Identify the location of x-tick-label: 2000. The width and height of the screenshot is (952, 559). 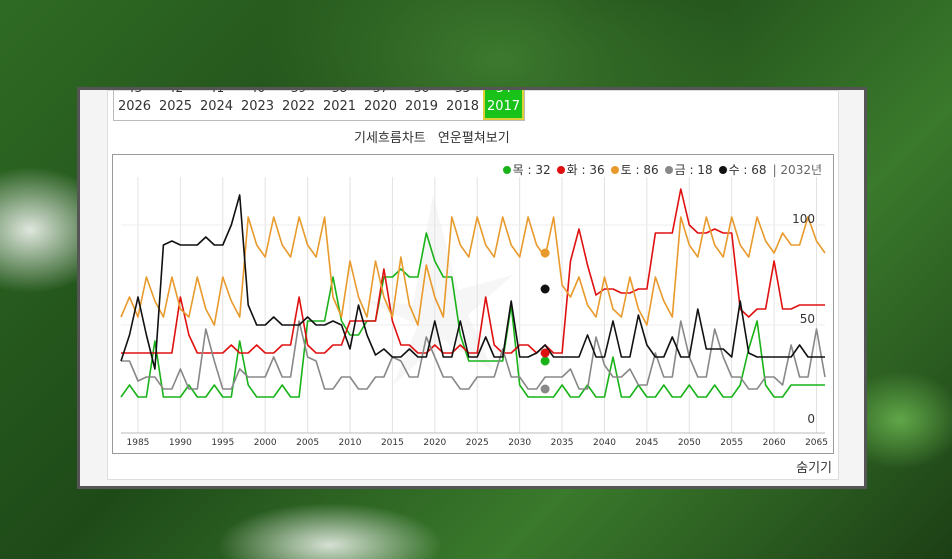
(265, 443).